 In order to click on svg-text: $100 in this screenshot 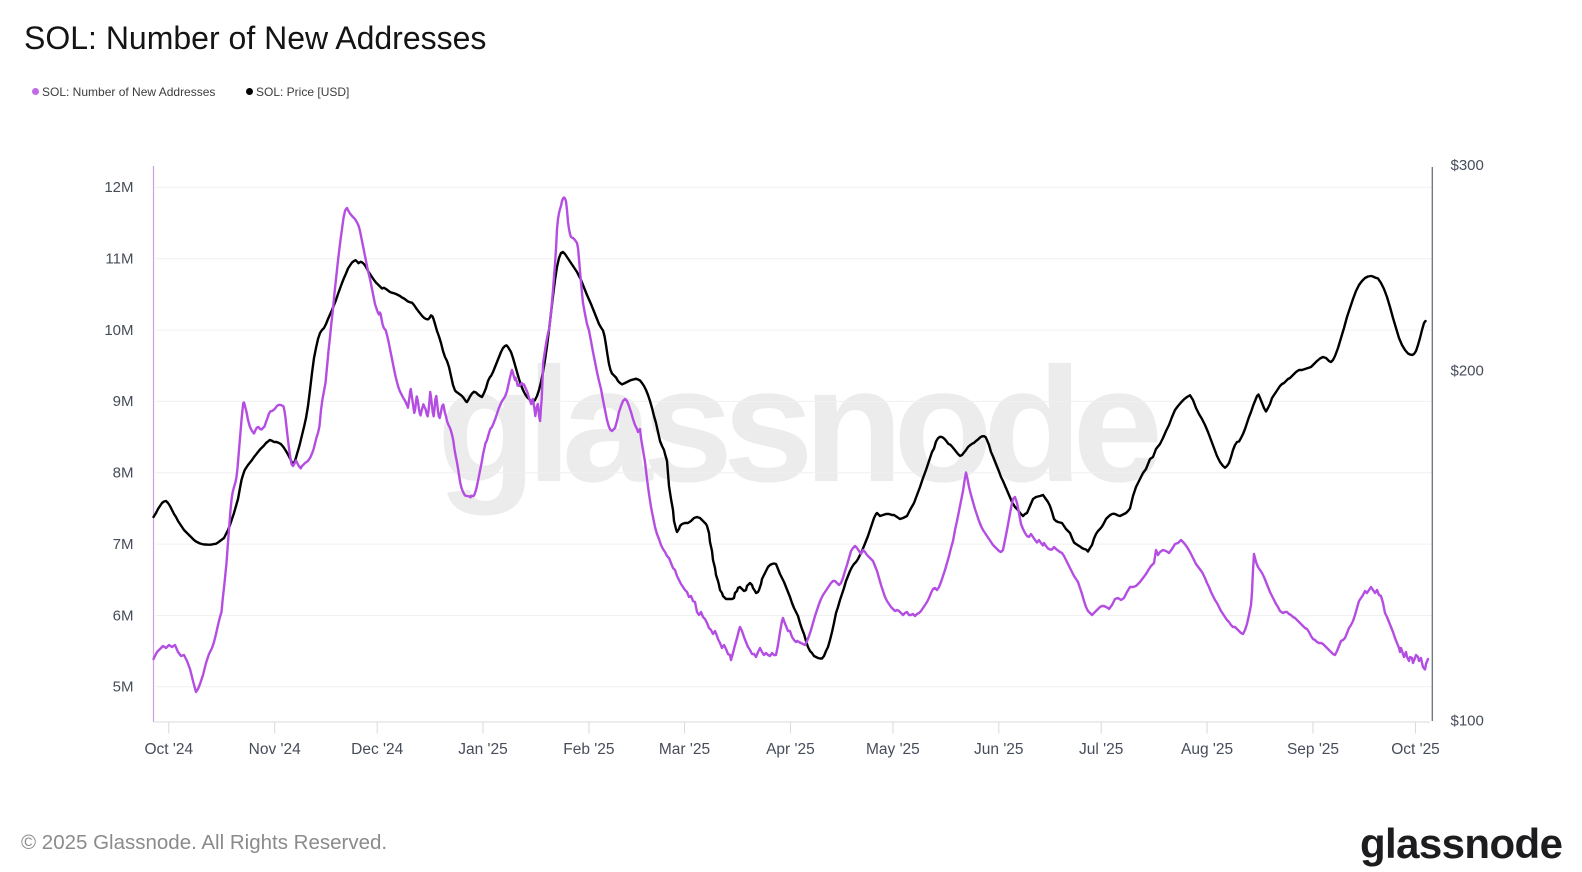, I will do `click(1467, 721)`.